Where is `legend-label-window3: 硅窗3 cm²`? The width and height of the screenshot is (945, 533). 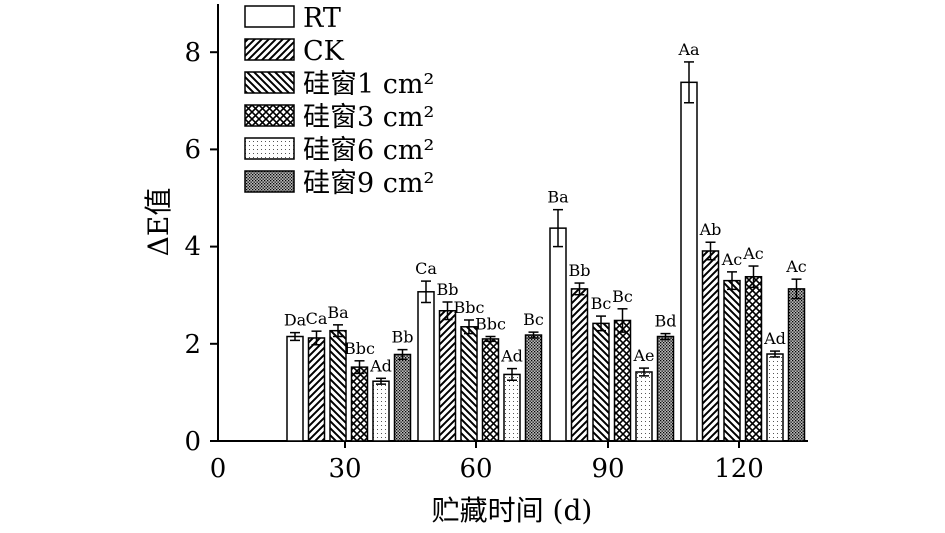
legend-label-window3: 硅窗3 cm² is located at coordinates (368, 117).